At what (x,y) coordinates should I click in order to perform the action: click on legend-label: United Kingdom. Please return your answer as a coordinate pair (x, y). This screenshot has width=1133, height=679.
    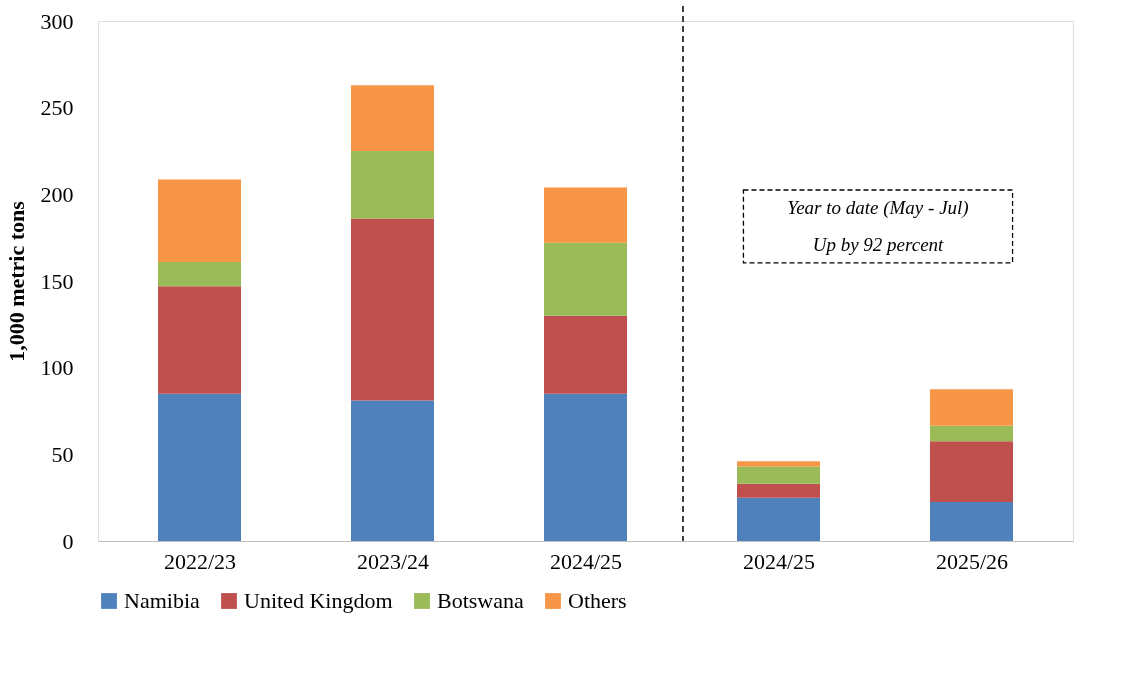
    Looking at the image, I should click on (318, 600).